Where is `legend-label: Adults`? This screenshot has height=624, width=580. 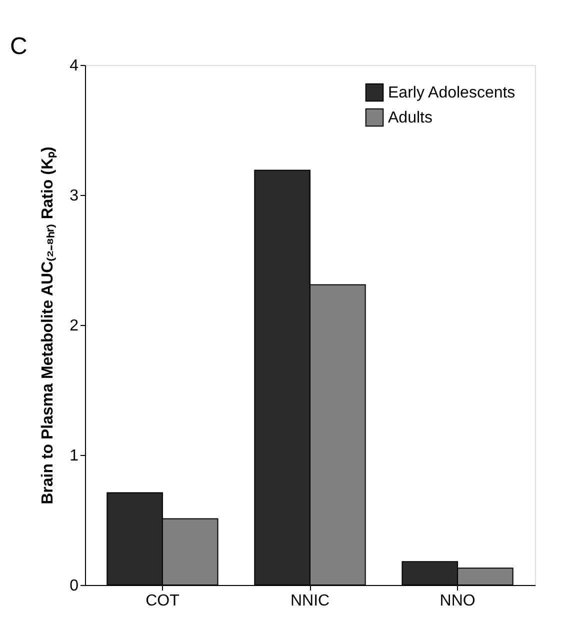 legend-label: Adults is located at coordinates (410, 118).